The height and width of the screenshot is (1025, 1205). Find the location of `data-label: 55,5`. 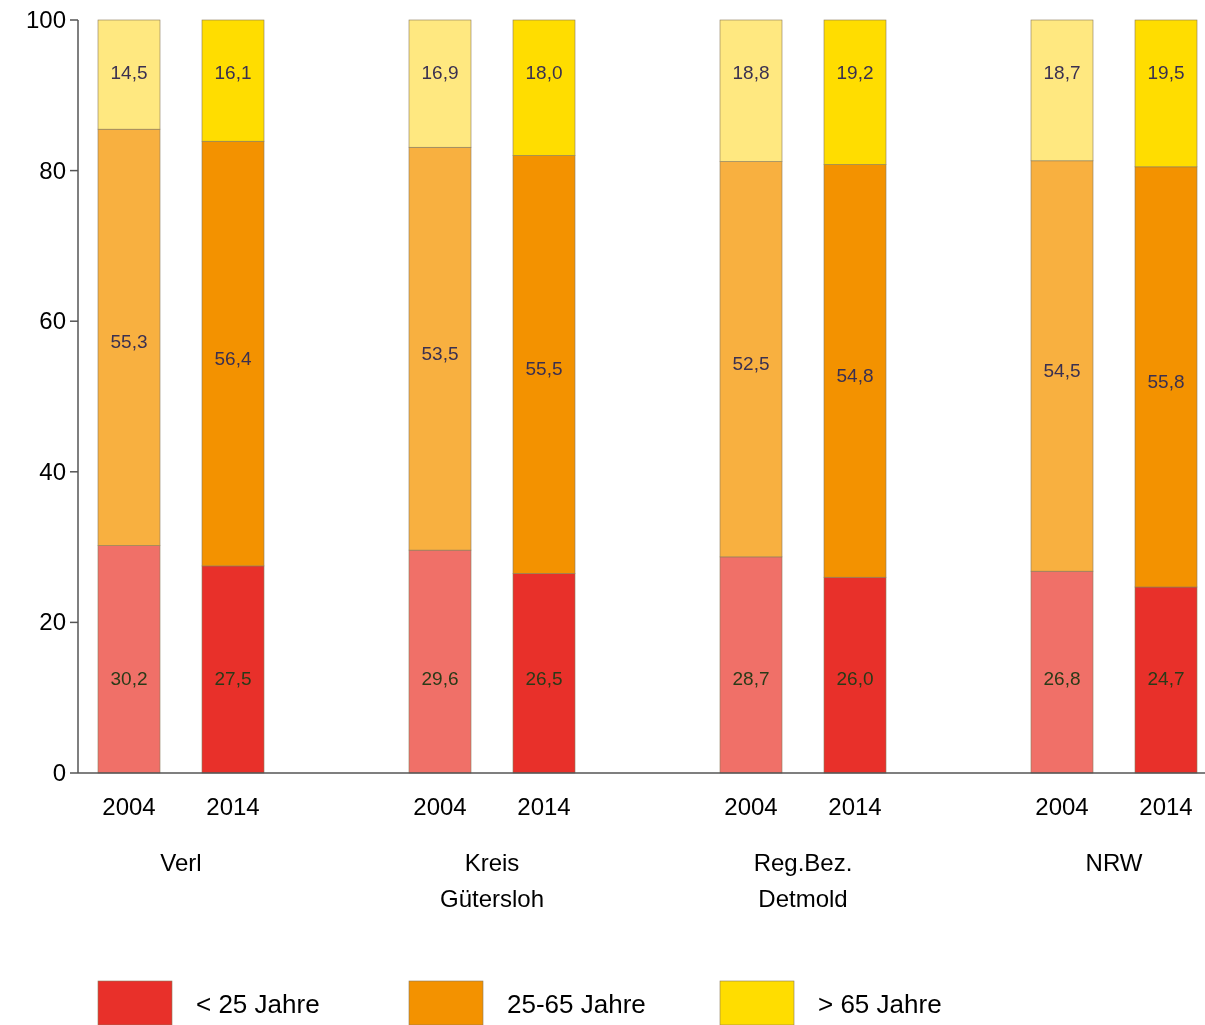

data-label: 55,5 is located at coordinates (544, 369).